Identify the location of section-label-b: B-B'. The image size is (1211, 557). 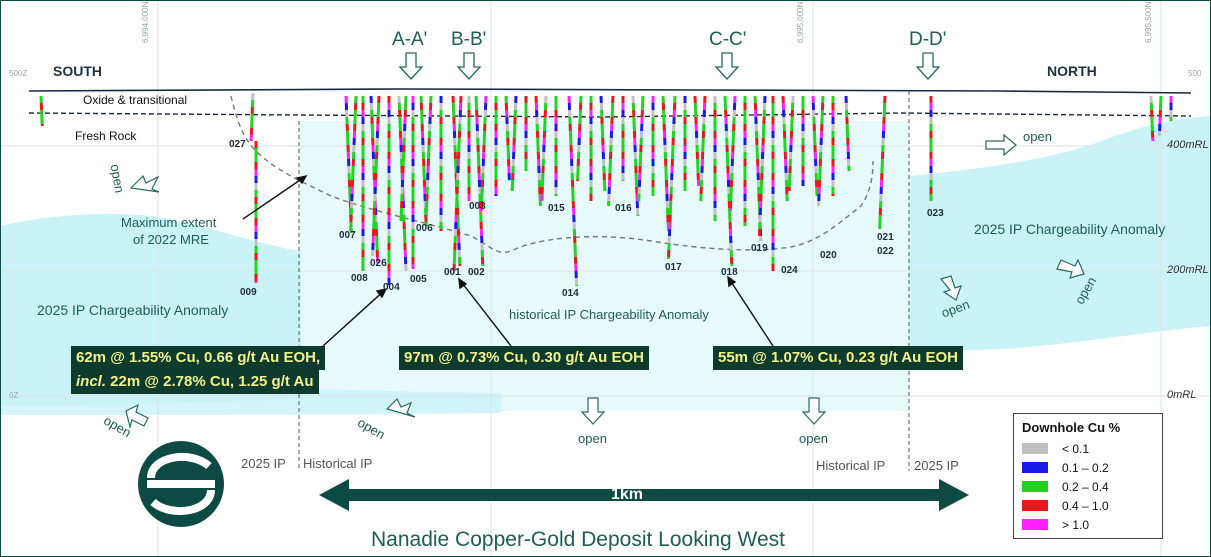
(469, 39).